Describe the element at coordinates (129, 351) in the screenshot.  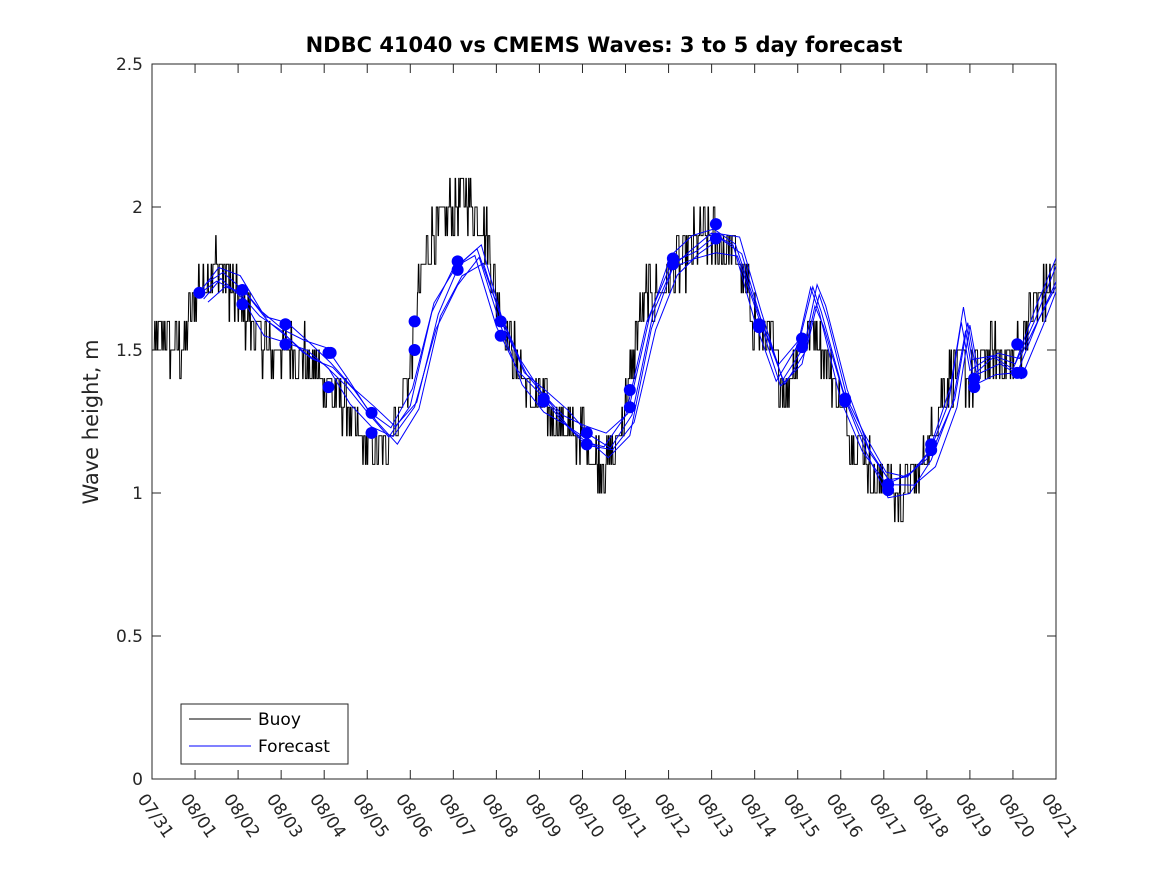
I see `y-tick-label: 1.5` at that location.